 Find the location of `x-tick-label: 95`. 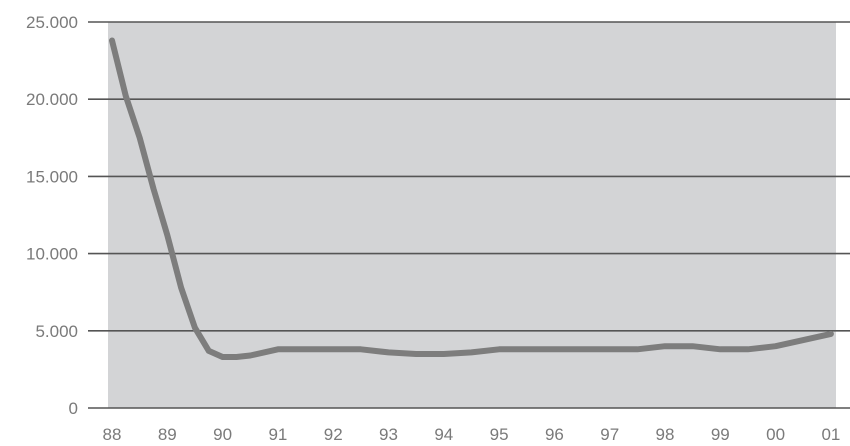

x-tick-label: 95 is located at coordinates (499, 434).